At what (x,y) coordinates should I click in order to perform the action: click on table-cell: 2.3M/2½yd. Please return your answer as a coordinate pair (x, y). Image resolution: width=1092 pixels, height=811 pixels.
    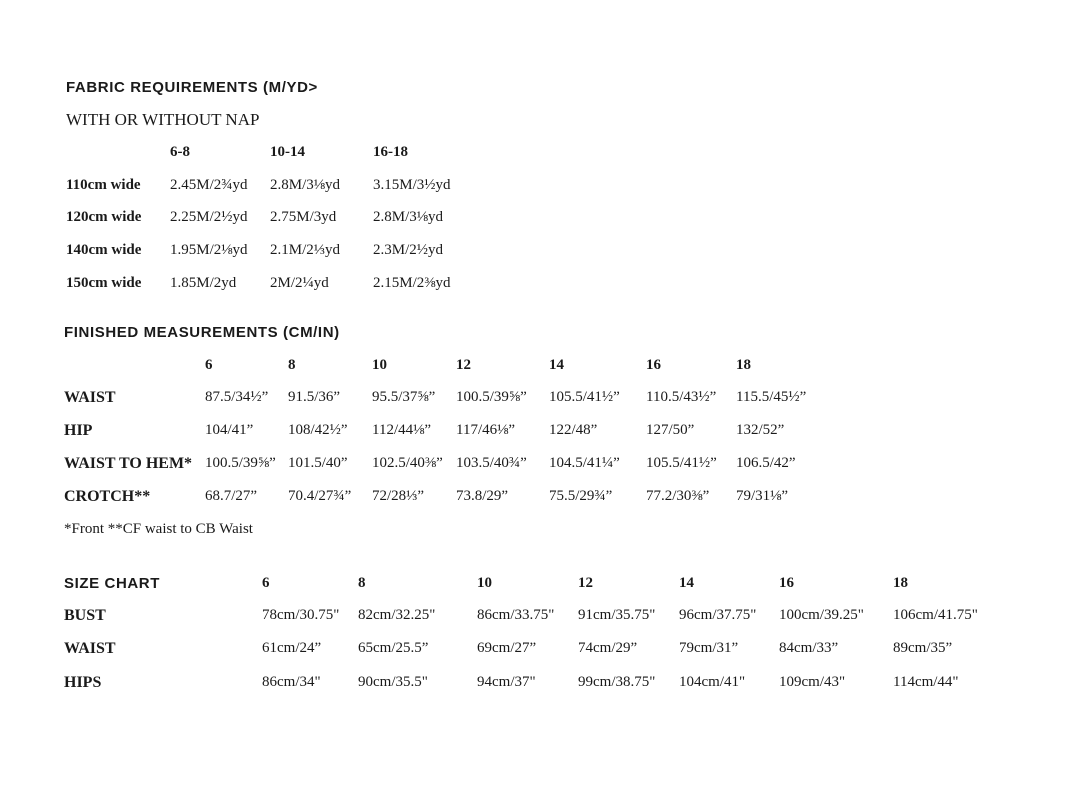
    Looking at the image, I should click on (408, 250).